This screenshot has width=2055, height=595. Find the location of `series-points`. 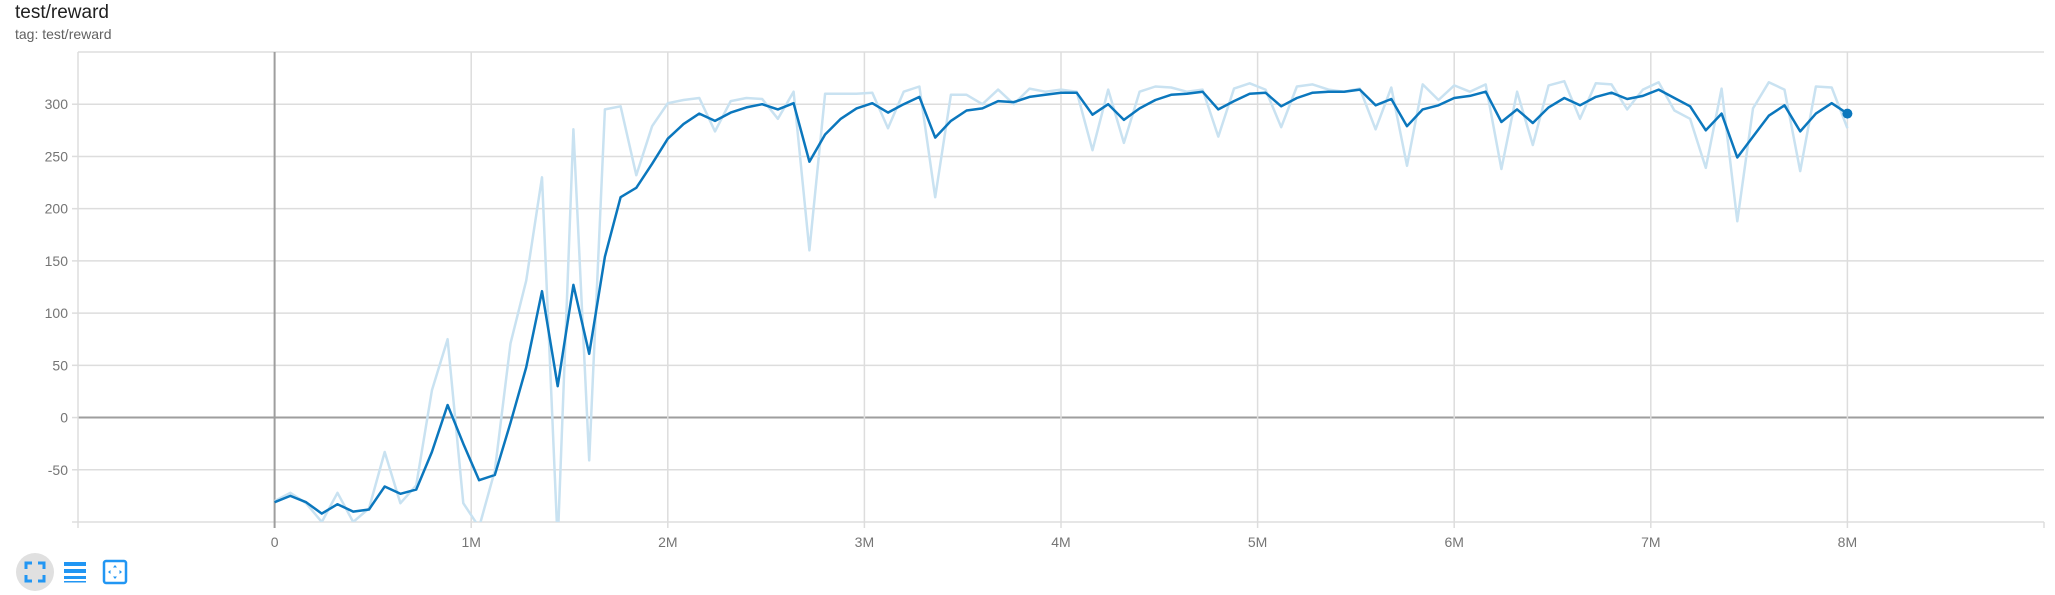

series-points is located at coordinates (1847, 113).